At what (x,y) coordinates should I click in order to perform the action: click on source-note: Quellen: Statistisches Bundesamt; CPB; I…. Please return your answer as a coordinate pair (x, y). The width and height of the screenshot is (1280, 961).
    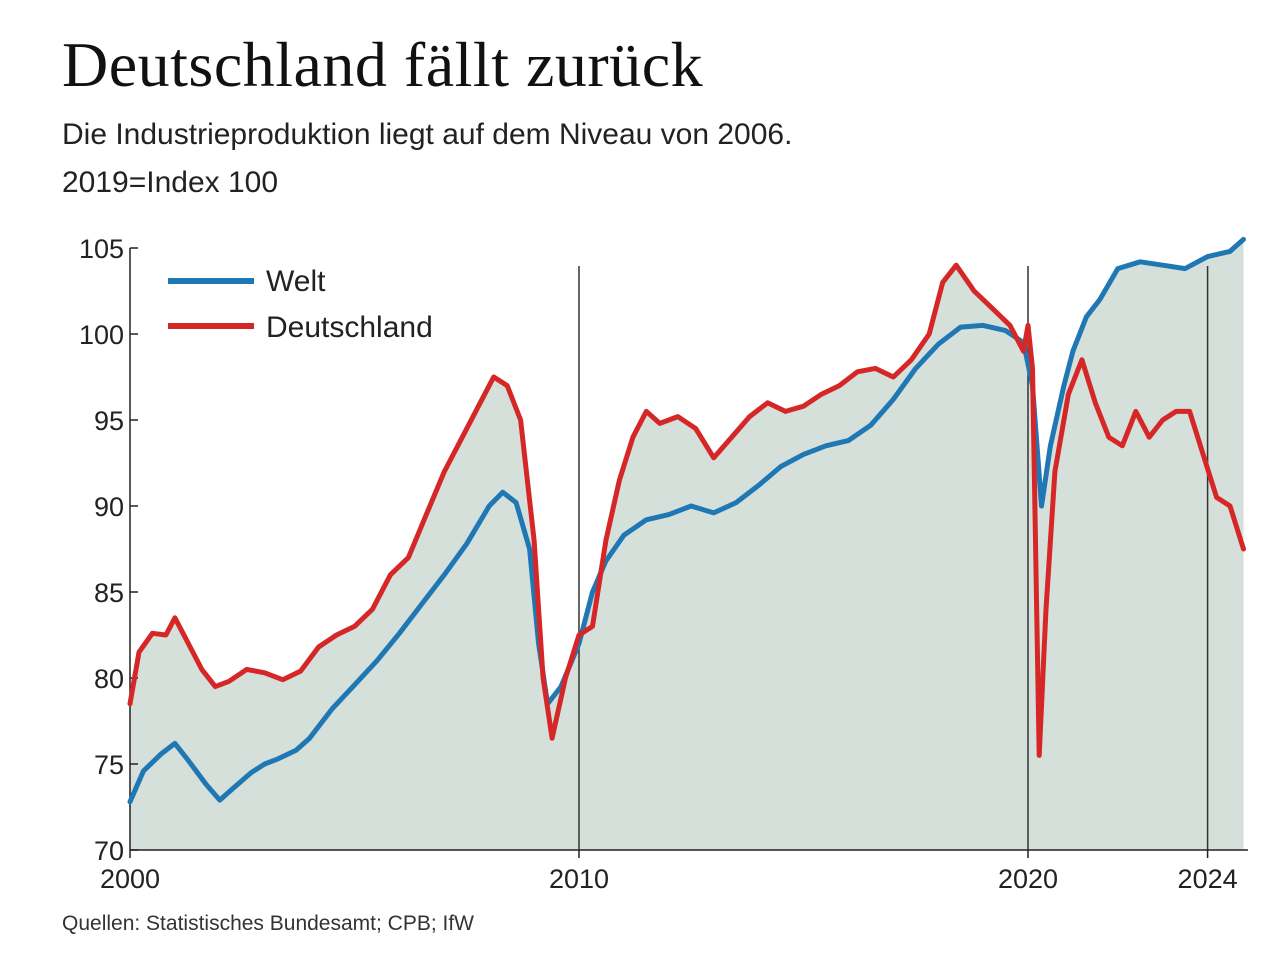
    Looking at the image, I should click on (268, 923).